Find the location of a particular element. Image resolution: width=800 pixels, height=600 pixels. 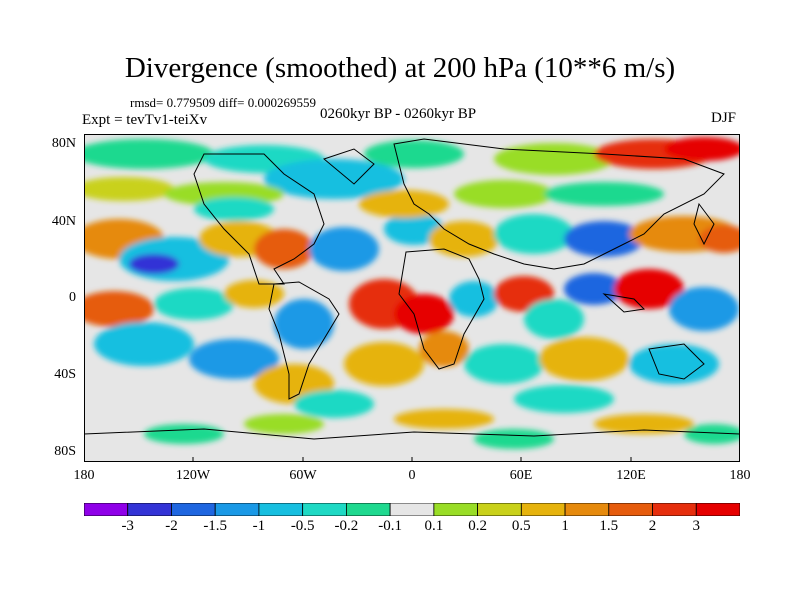

lat-tick-40n: 40N is located at coordinates (63, 221).